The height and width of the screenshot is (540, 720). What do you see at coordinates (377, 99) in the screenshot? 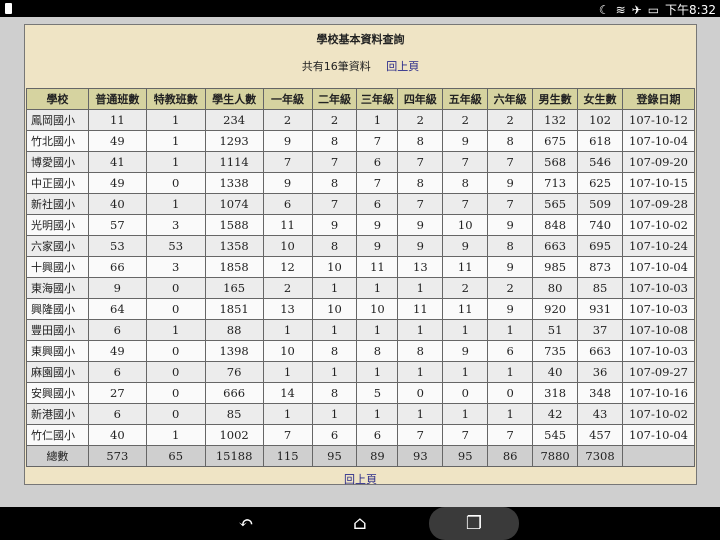
I see `column-header: 三年級` at bounding box center [377, 99].